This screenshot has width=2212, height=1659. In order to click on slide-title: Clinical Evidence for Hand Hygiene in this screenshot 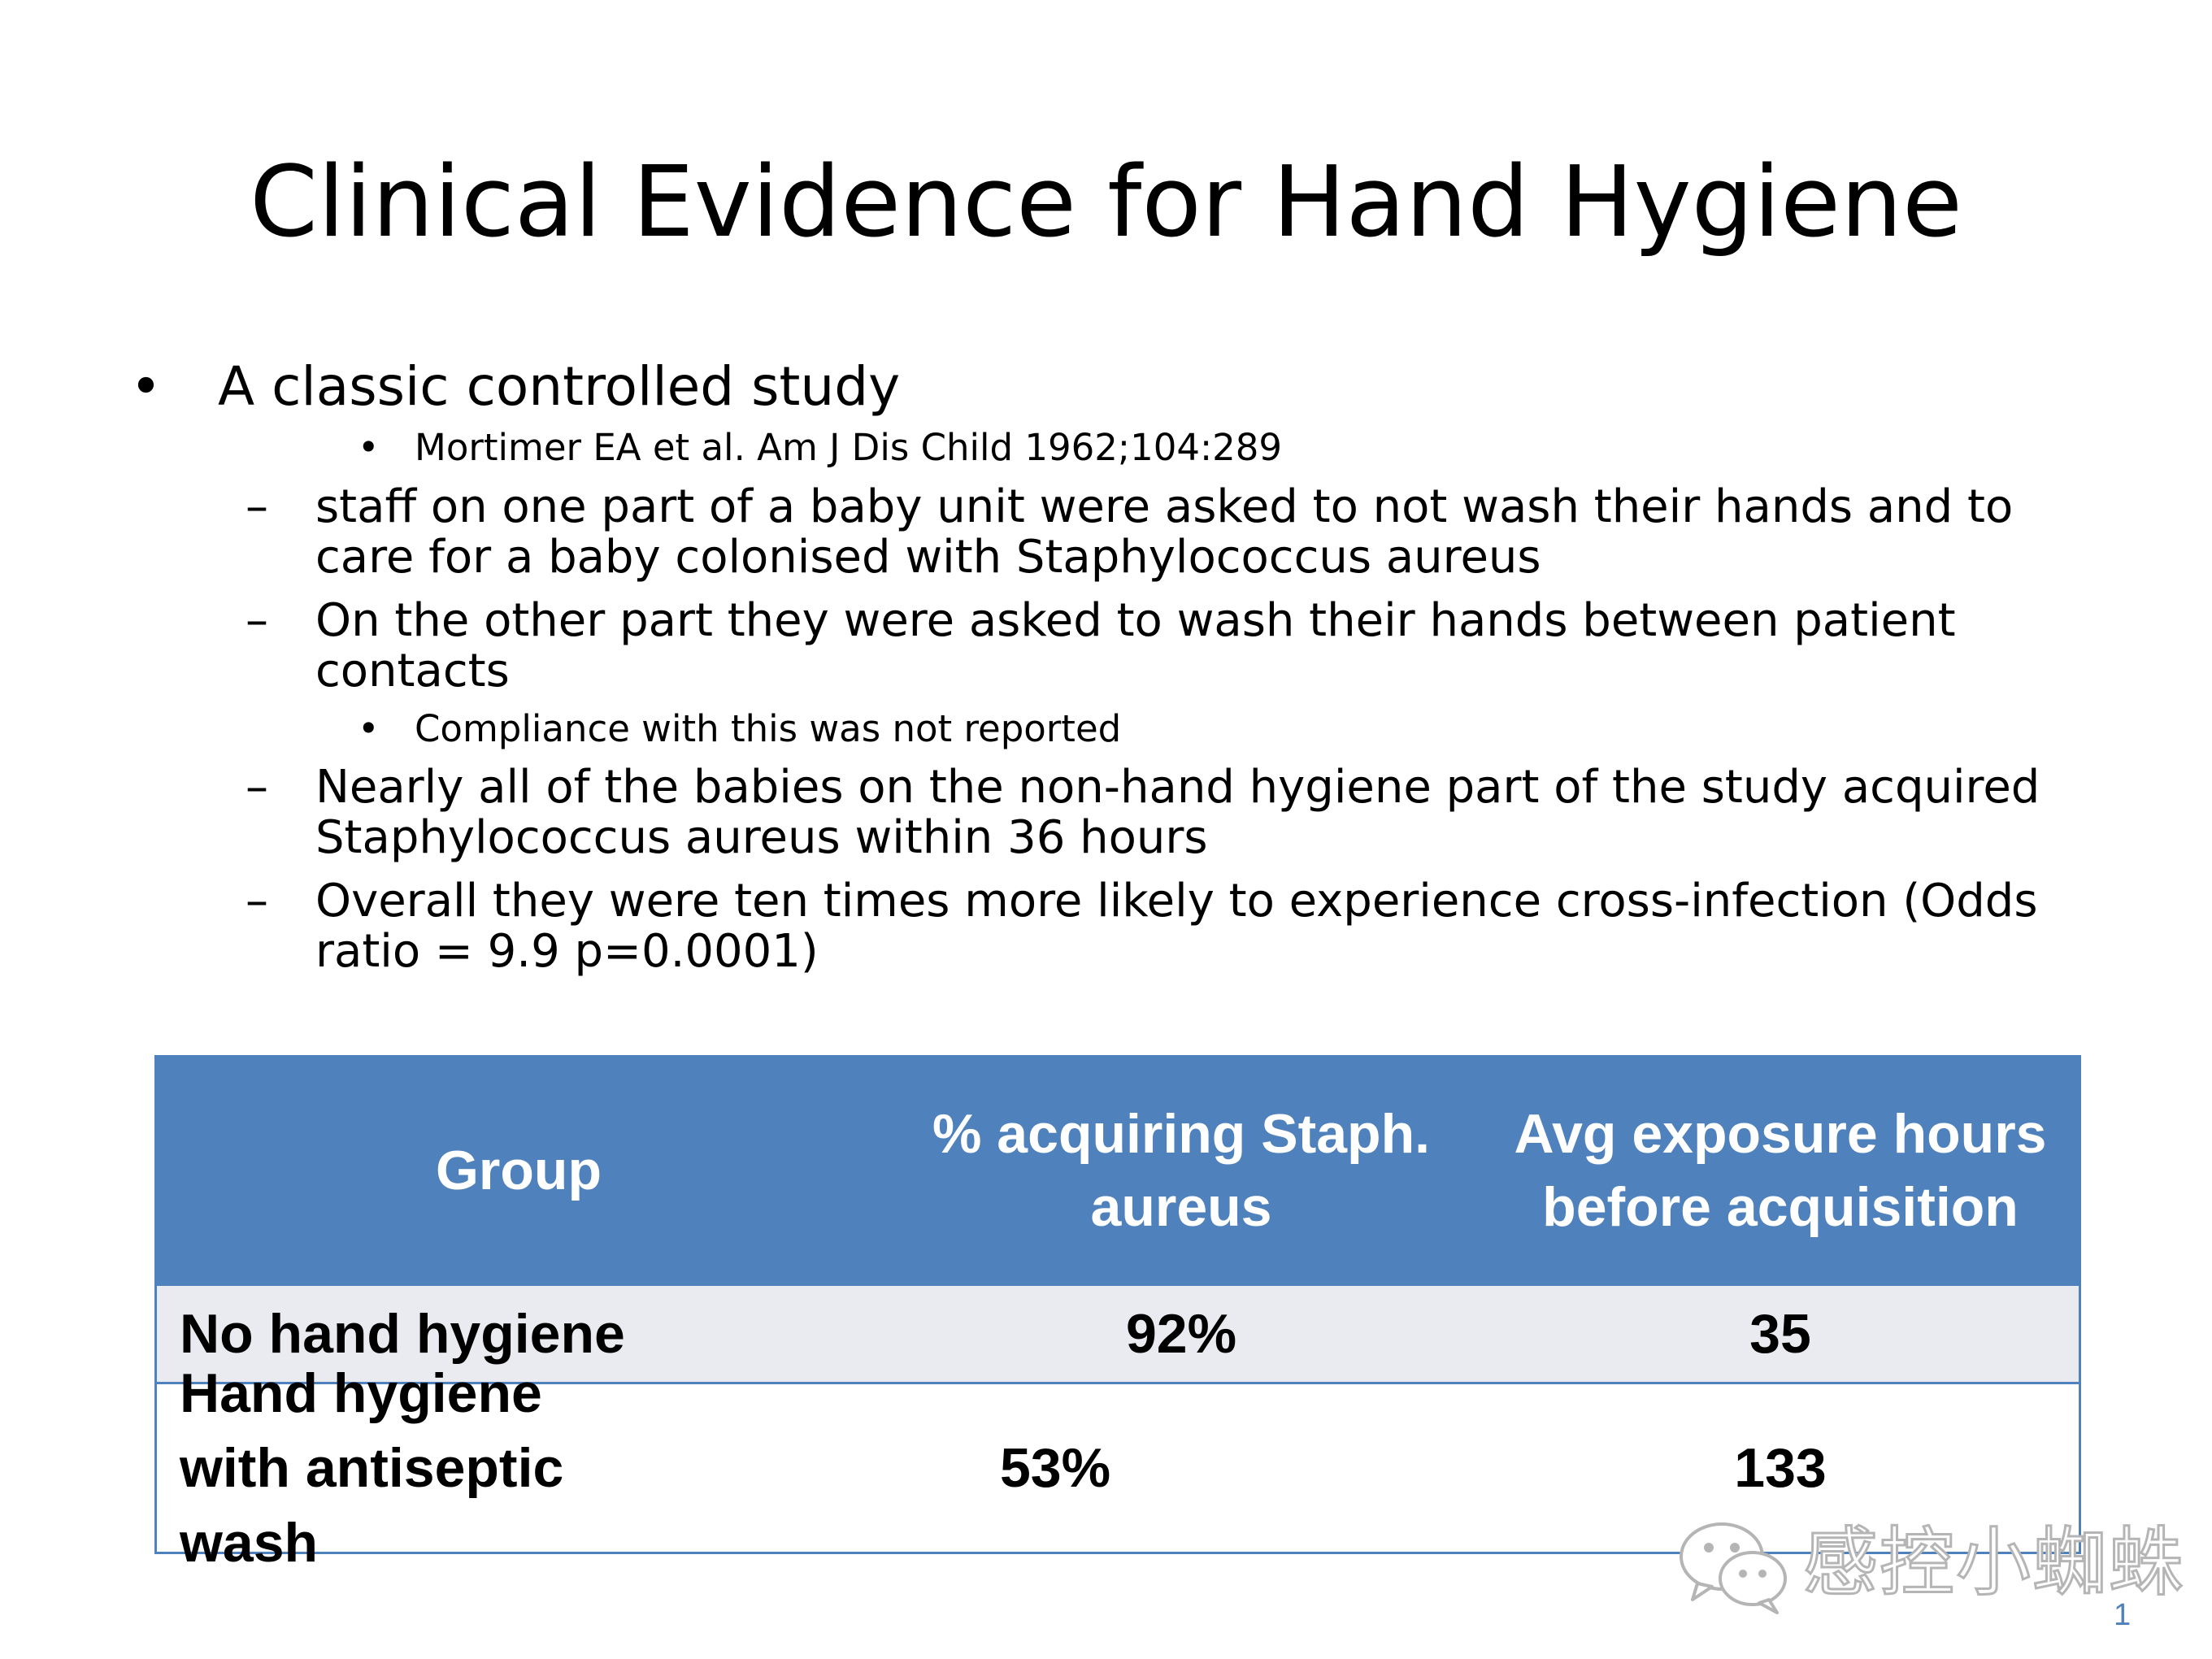, I will do `click(1106, 202)`.